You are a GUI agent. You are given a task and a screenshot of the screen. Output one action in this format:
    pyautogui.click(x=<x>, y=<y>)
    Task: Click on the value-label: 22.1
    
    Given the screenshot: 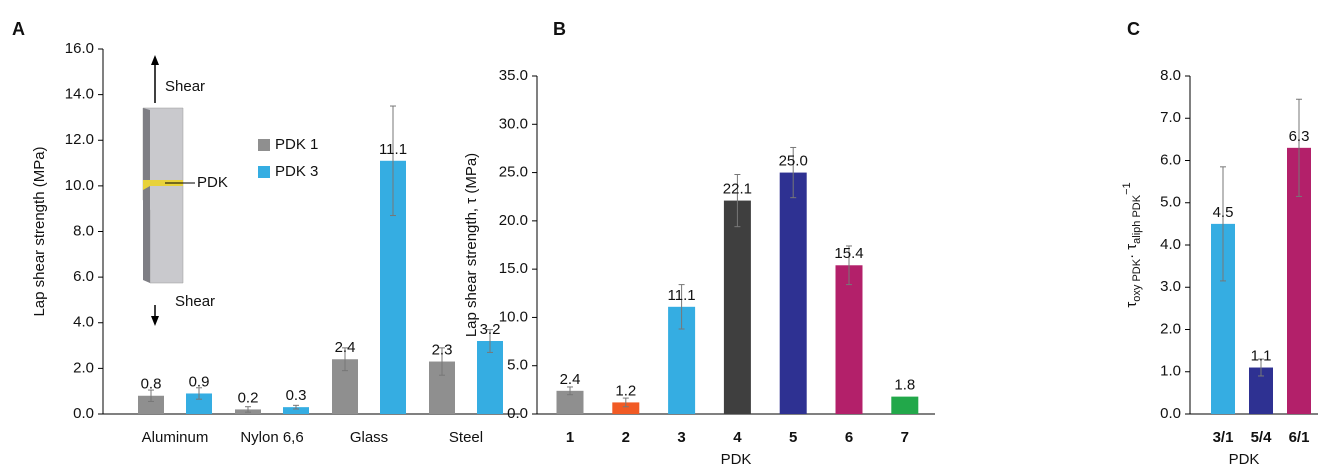 What is the action you would take?
    pyautogui.click(x=737, y=189)
    